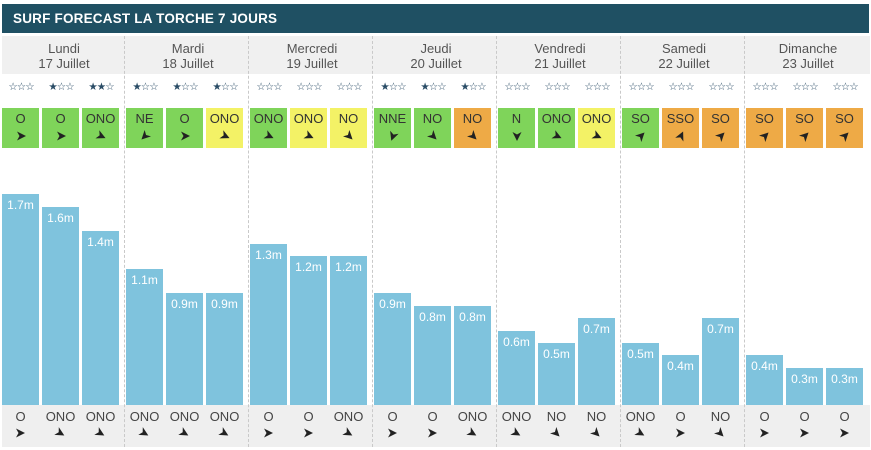  I want to click on day-name: Samedi, so click(684, 48).